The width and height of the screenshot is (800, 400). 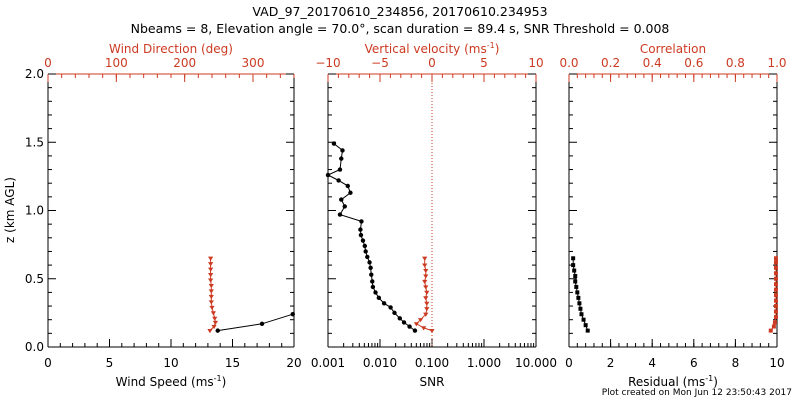 What do you see at coordinates (34, 74) in the screenshot?
I see `y-tick-label: 2.0` at bounding box center [34, 74].